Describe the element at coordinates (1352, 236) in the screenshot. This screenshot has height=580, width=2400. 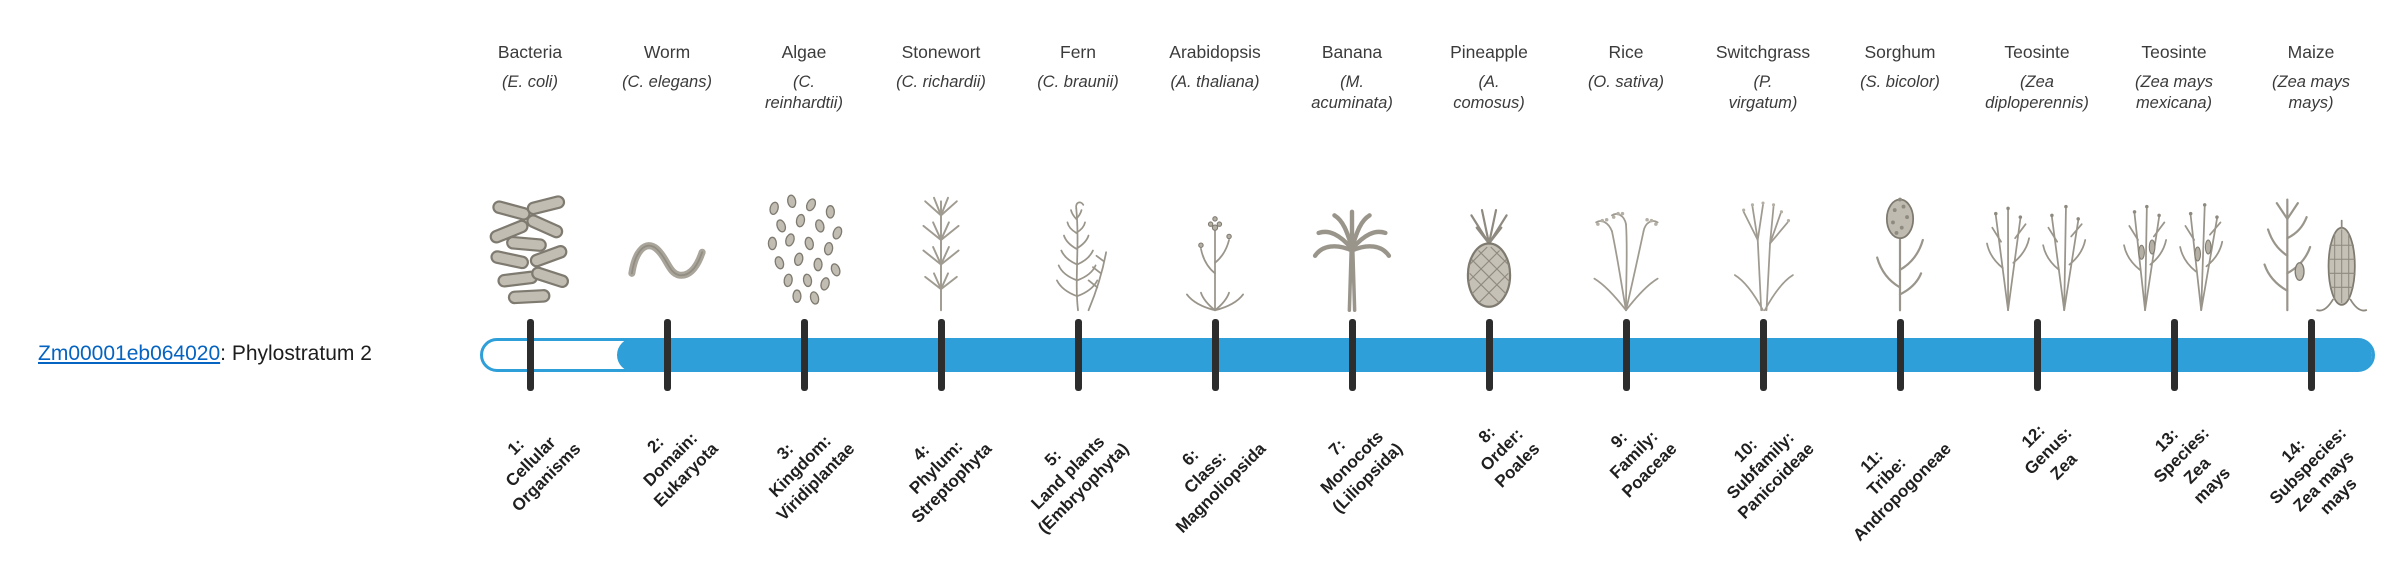
I see `banana-icon` at that location.